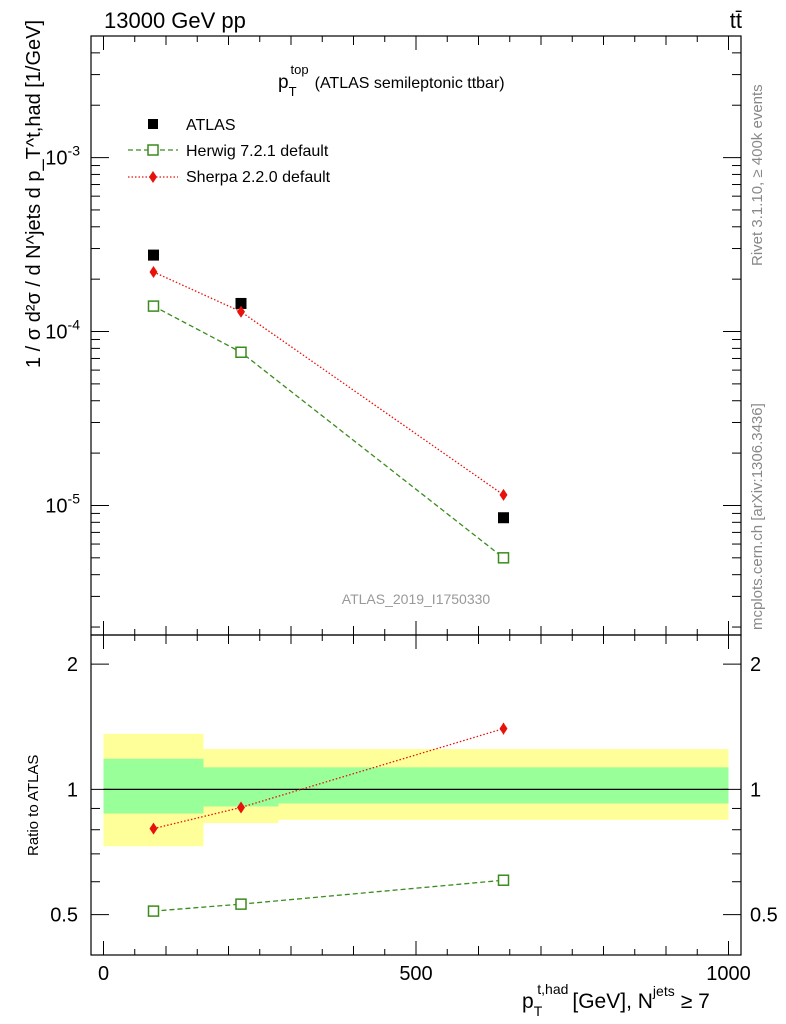  I want to click on main-y-tick-label: 10⁻³, so click(62, 156).